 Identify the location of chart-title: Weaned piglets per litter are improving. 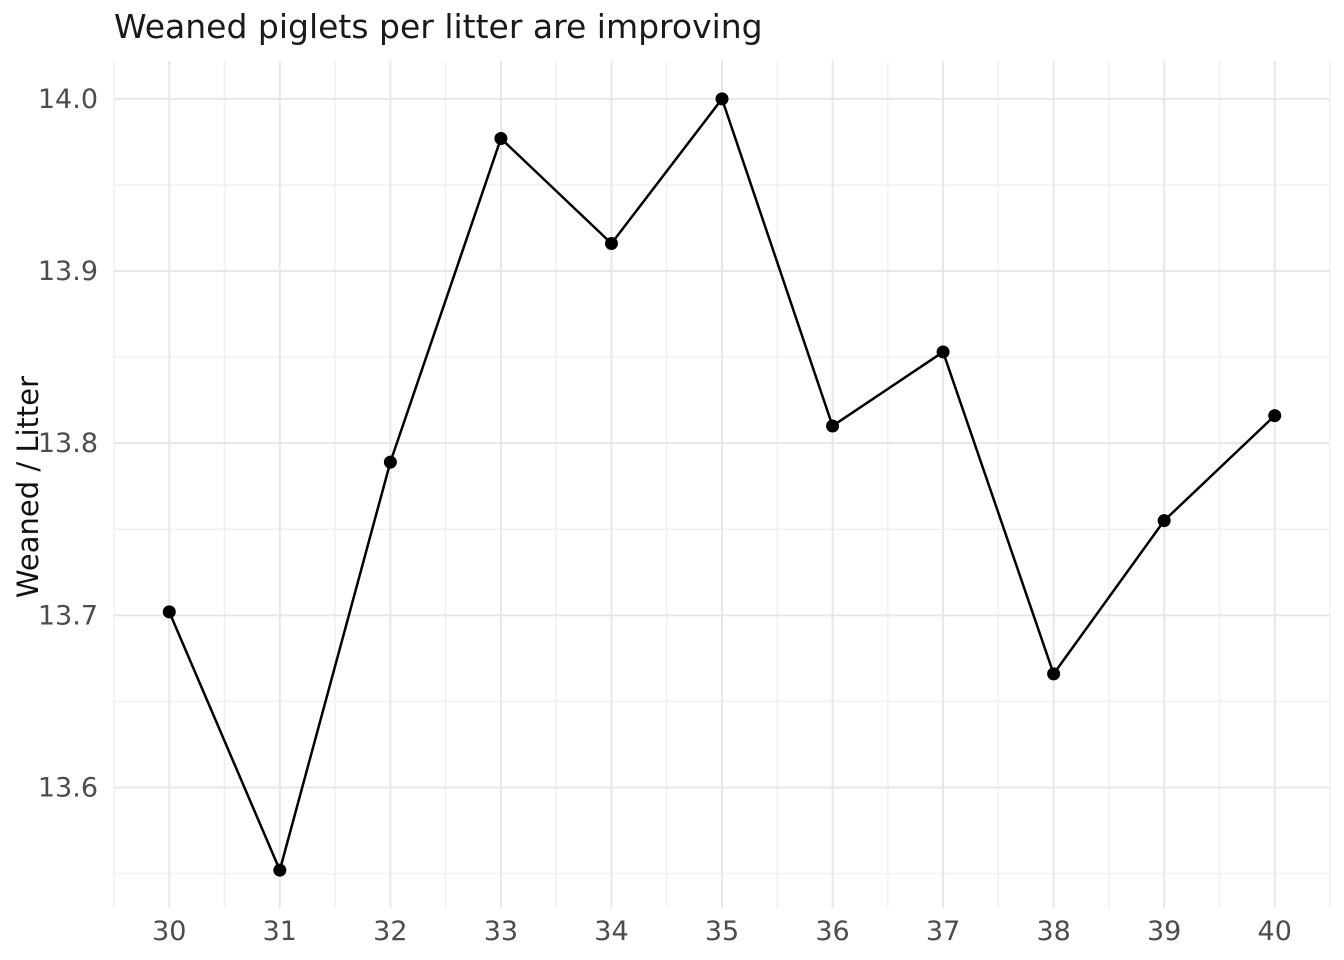
(438, 26).